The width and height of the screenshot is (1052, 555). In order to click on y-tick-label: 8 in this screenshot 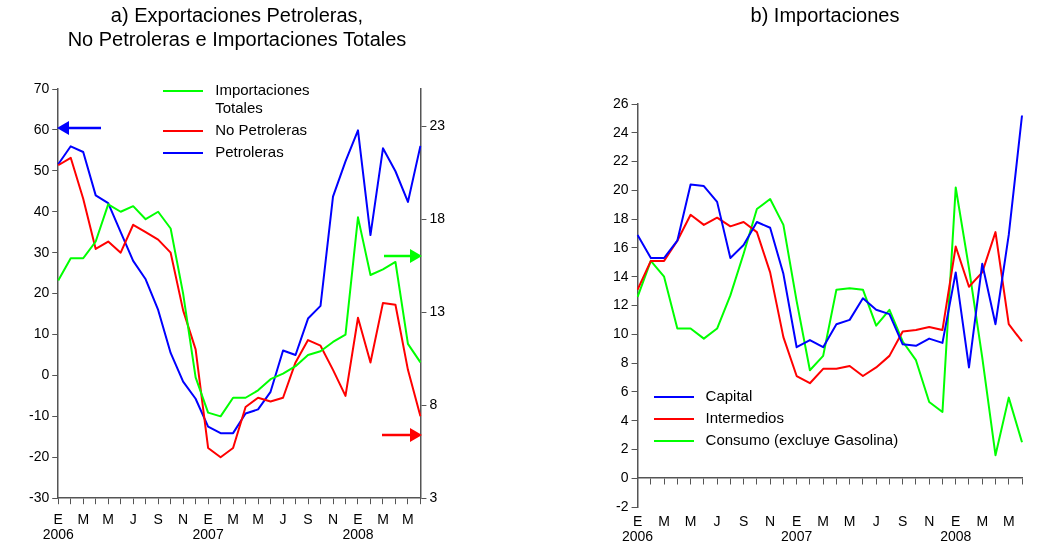, I will do `click(624, 361)`.